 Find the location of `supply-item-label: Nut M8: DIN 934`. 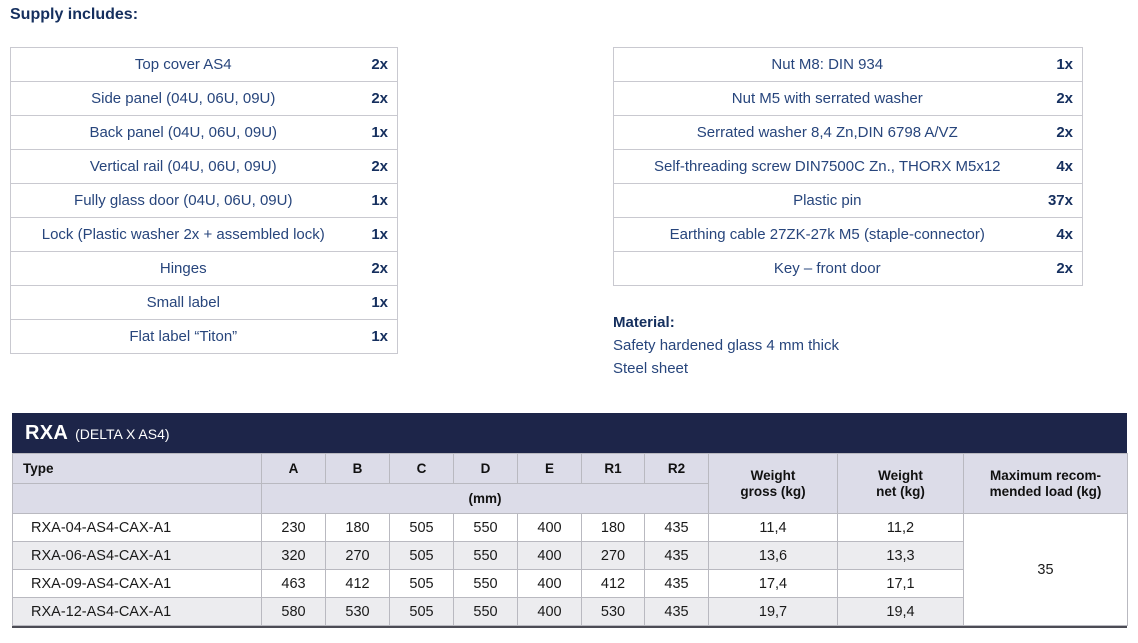

supply-item-label: Nut M8: DIN 934 is located at coordinates (827, 64).